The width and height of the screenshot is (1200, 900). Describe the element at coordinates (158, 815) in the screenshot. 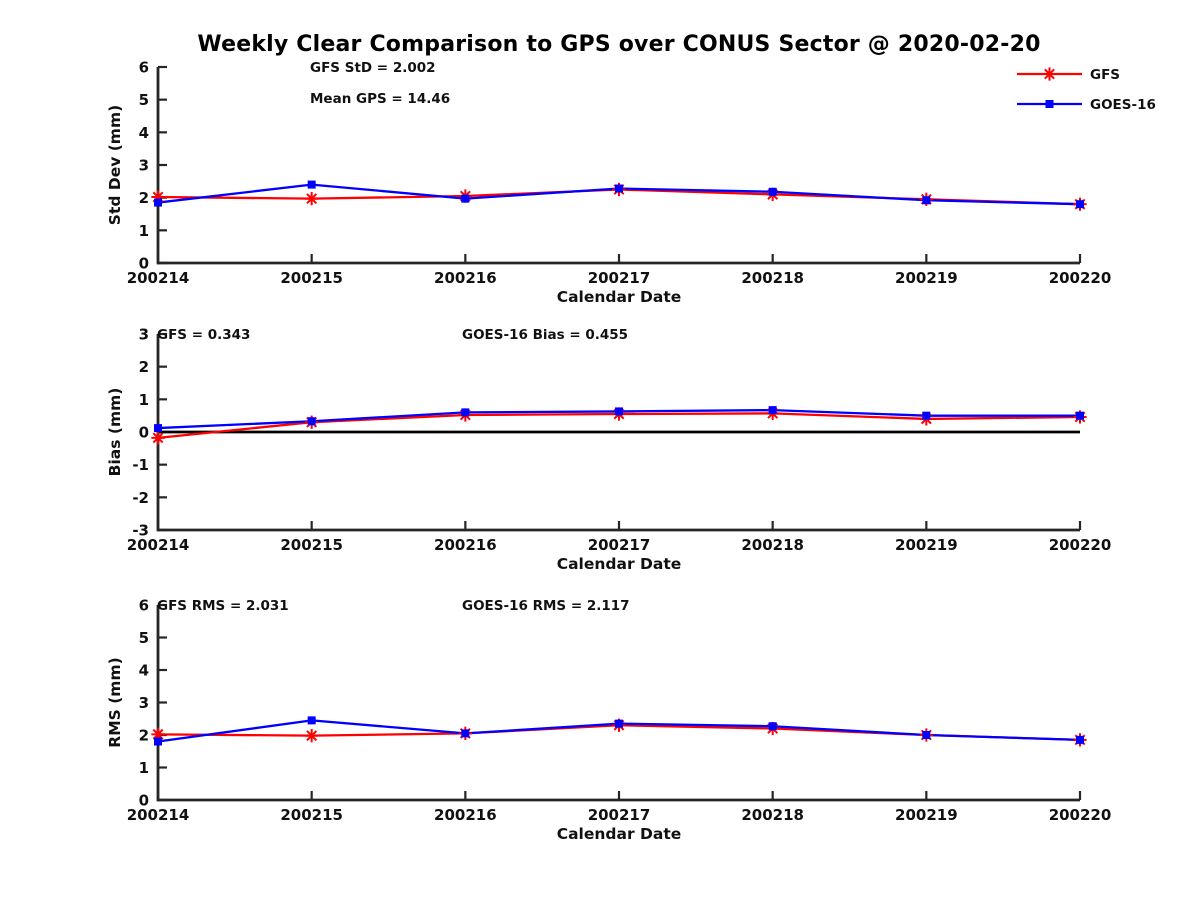

I see `rms-subplot-x-tick-label: 200214` at that location.